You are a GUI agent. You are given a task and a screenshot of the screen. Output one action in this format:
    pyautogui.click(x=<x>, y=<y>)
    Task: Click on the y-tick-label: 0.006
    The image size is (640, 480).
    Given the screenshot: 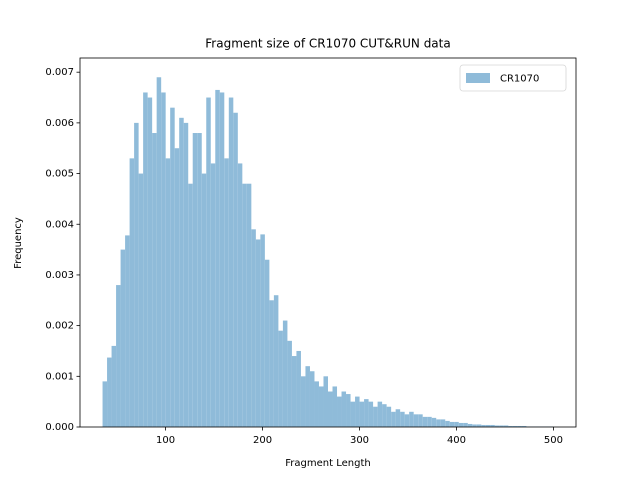 What is the action you would take?
    pyautogui.click(x=59, y=123)
    